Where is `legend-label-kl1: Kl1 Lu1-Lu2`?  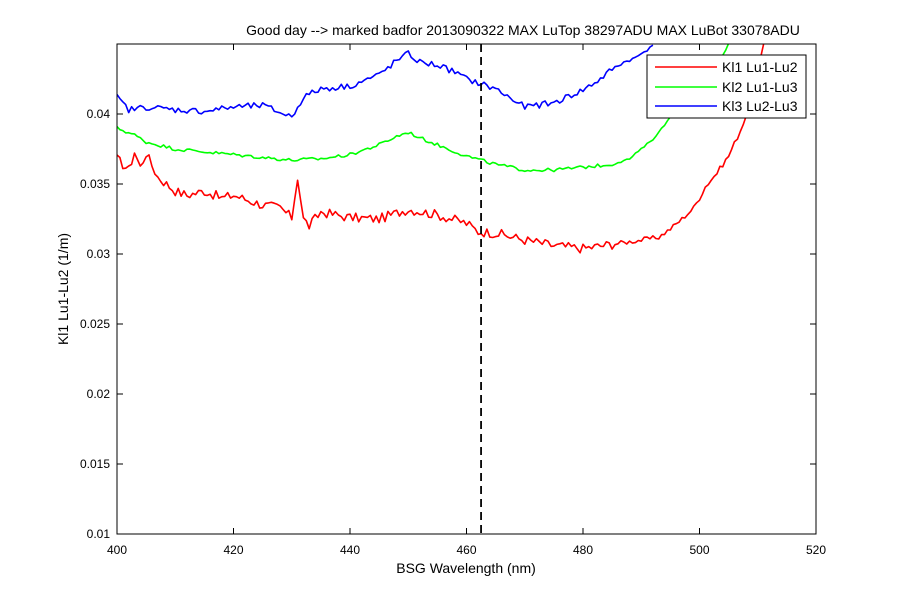
legend-label-kl1: Kl1 Lu1-Lu2 is located at coordinates (760, 67).